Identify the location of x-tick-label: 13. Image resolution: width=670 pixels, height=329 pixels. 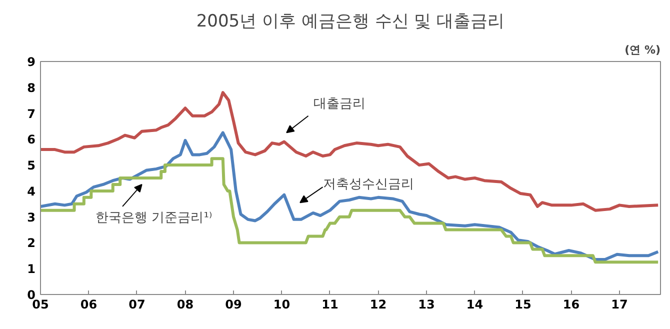
(426, 305).